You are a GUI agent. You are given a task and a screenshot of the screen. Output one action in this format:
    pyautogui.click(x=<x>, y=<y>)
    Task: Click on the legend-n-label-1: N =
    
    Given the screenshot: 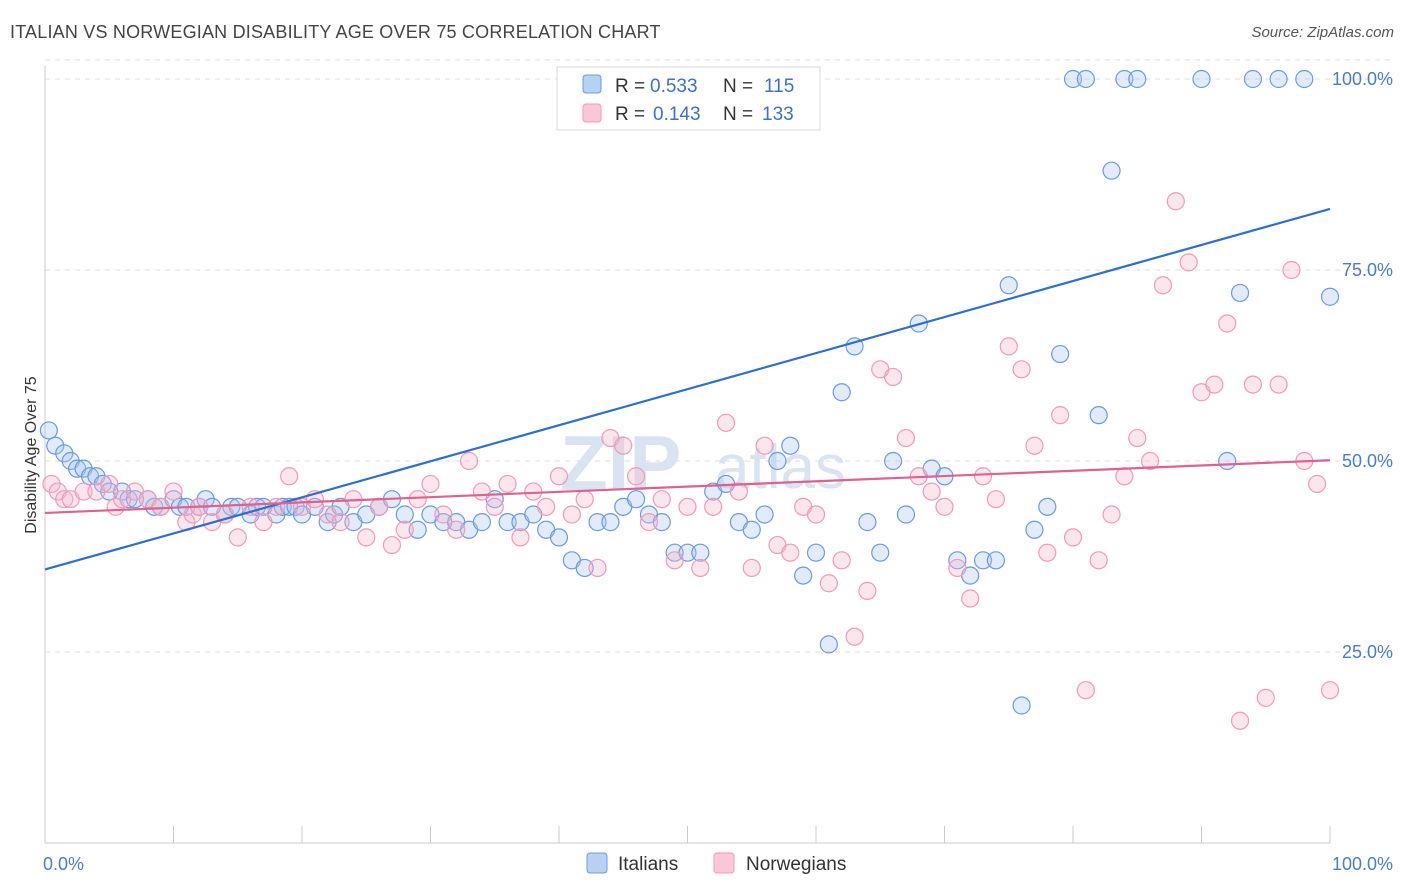 What is the action you would take?
    pyautogui.click(x=738, y=86)
    